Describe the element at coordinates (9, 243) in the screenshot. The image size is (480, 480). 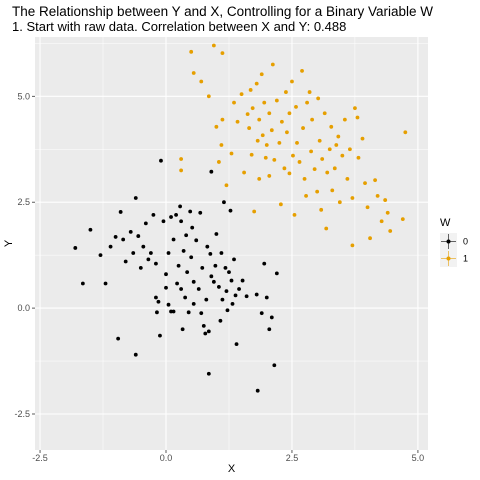
I see `y-axis-label: Y` at that location.